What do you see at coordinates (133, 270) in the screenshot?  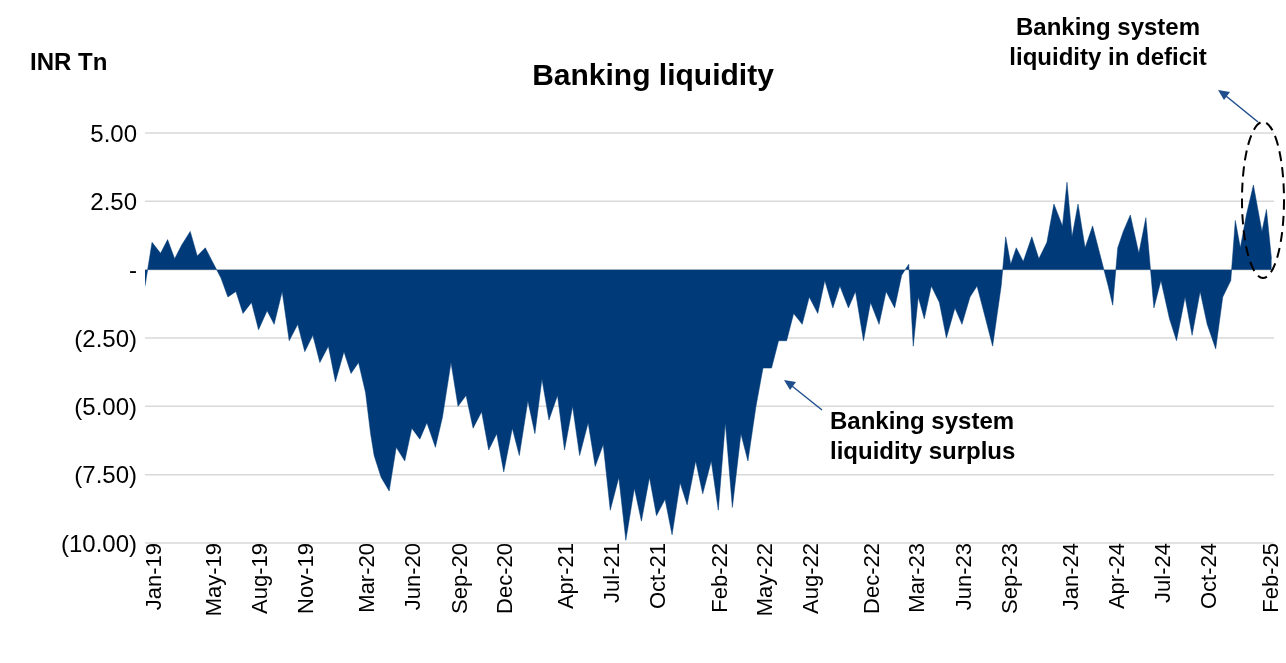 I see `y-tick-label: -` at bounding box center [133, 270].